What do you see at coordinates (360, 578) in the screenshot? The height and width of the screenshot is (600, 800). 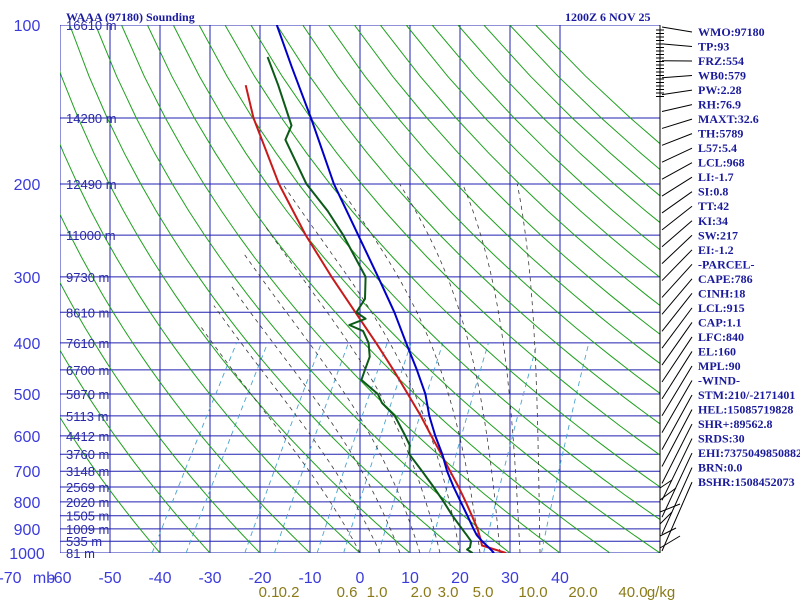 I see `temperature-tick-label: 0` at bounding box center [360, 578].